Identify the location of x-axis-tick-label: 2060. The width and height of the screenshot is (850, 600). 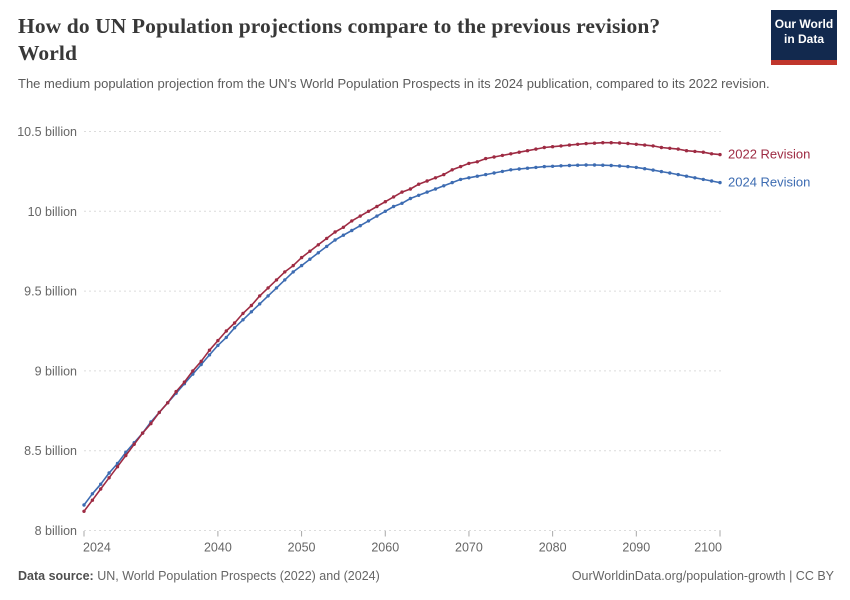
(385, 548).